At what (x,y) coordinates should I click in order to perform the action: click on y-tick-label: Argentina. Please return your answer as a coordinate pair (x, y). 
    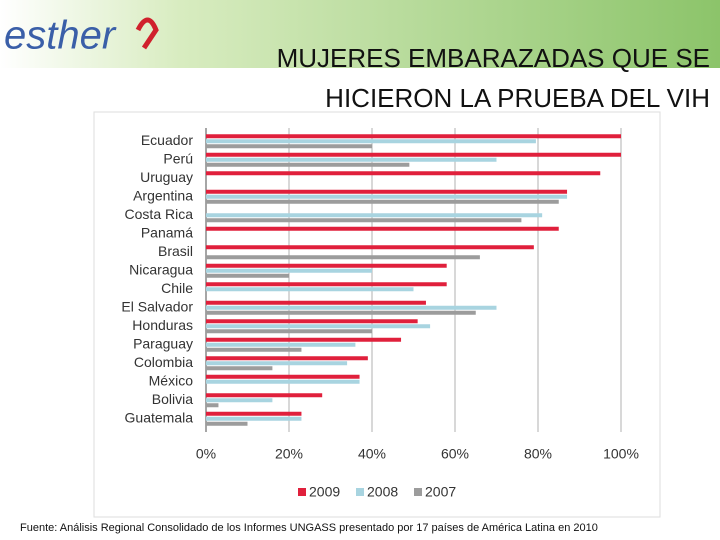
    Looking at the image, I should click on (163, 195).